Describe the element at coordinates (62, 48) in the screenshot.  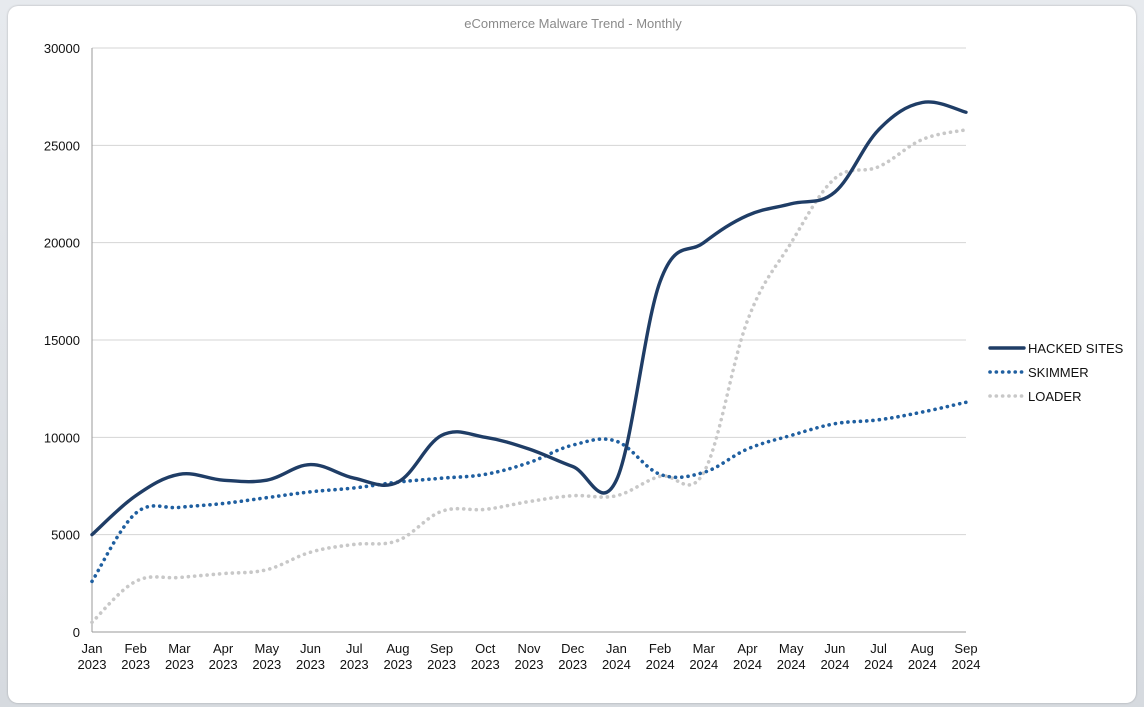
I see `y-tick-label: 30000` at that location.